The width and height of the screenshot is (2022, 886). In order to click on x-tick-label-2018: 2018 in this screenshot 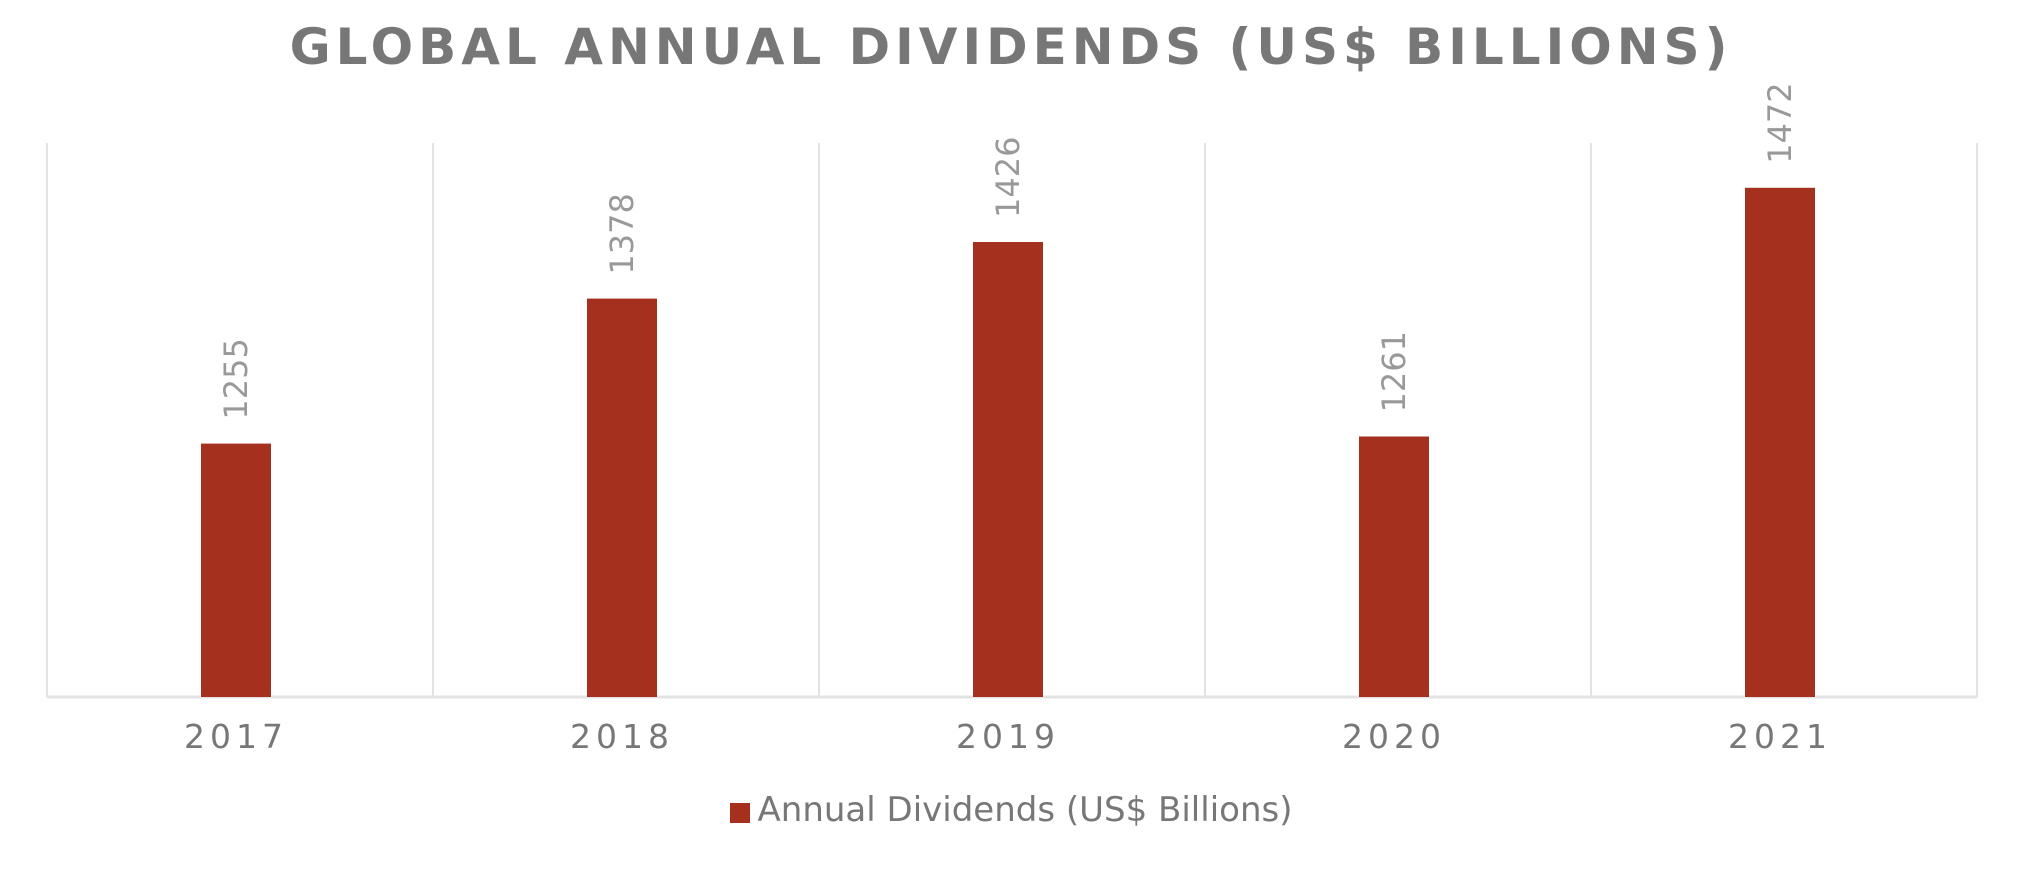, I will do `click(622, 736)`.